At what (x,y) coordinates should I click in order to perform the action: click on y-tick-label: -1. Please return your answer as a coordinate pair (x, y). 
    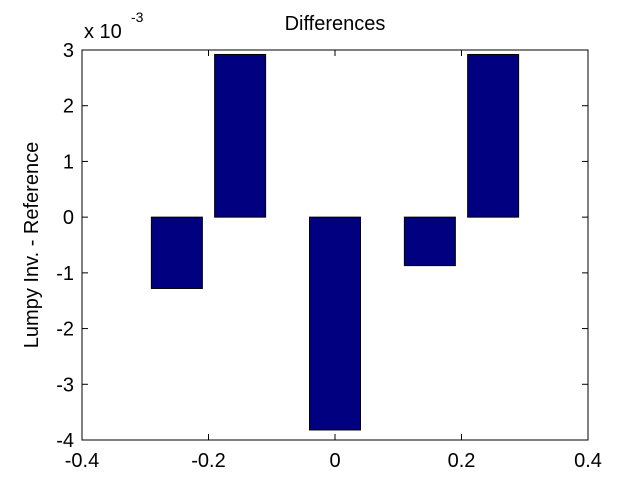
    Looking at the image, I should click on (65, 274).